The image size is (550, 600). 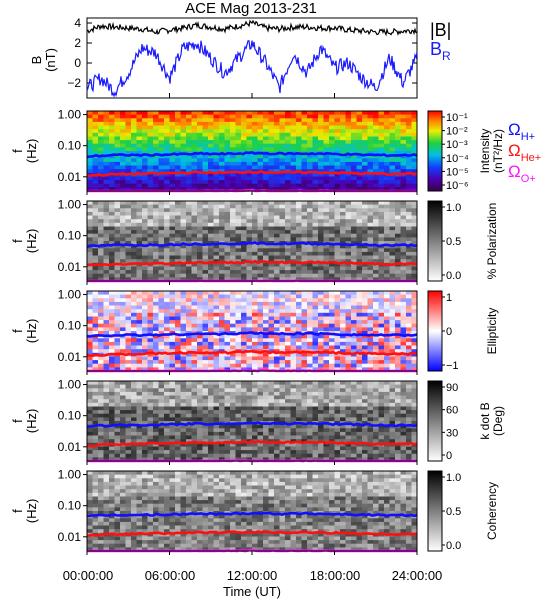 What do you see at coordinates (31, 241) in the screenshot?
I see `freq-ylabel-unit: (Hz)` at bounding box center [31, 241].